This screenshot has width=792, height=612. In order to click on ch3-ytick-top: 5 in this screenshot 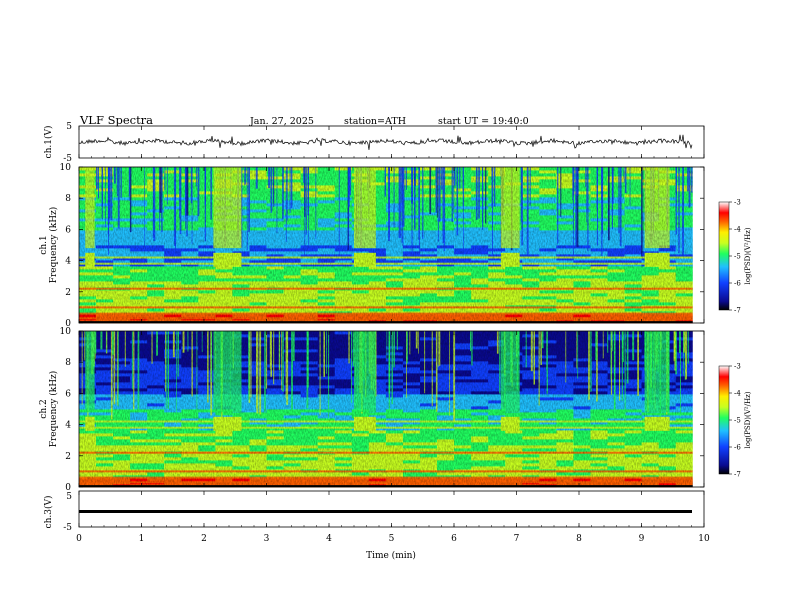, I will do `click(69, 497)`.